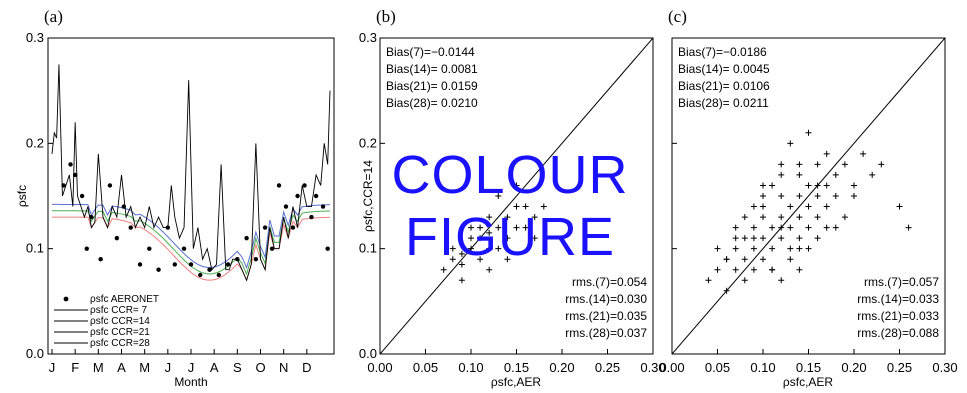  Describe the element at coordinates (898, 299) in the screenshot. I see `rms-label: rms.(14)=0.033` at that location.